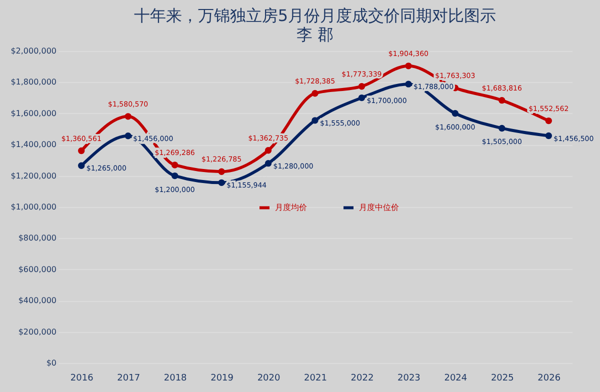  Describe the element at coordinates (37, 269) in the screenshot. I see `y-tick-label: $600,000` at that location.